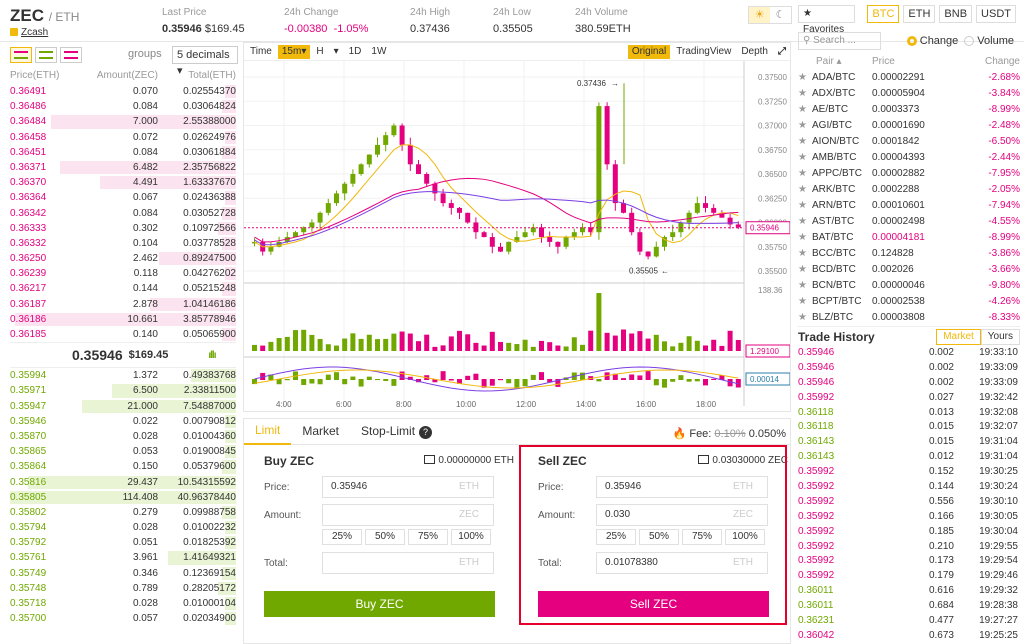 The image size is (1024, 644). Describe the element at coordinates (909, 286) in the screenshot. I see `market-row: ★ BCN/BTC 0.00000046 -9.80%` at that location.